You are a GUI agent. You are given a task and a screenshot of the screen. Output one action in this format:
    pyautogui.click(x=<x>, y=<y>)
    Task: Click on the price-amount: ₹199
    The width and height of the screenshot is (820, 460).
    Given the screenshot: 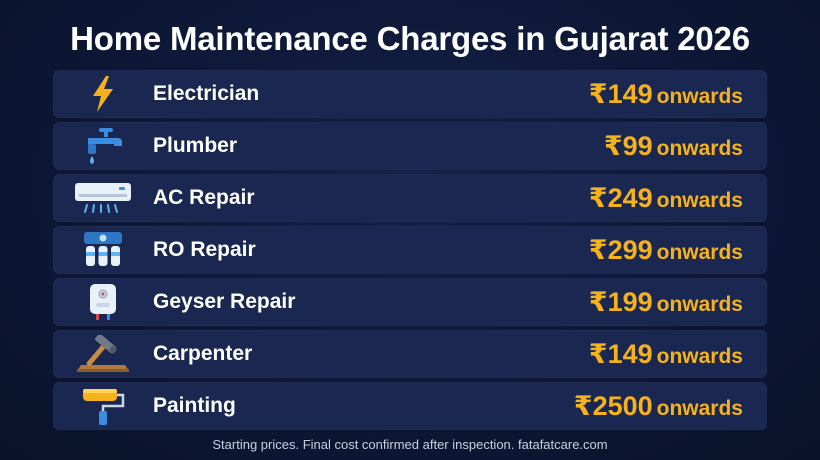 What is the action you would take?
    pyautogui.click(x=620, y=302)
    